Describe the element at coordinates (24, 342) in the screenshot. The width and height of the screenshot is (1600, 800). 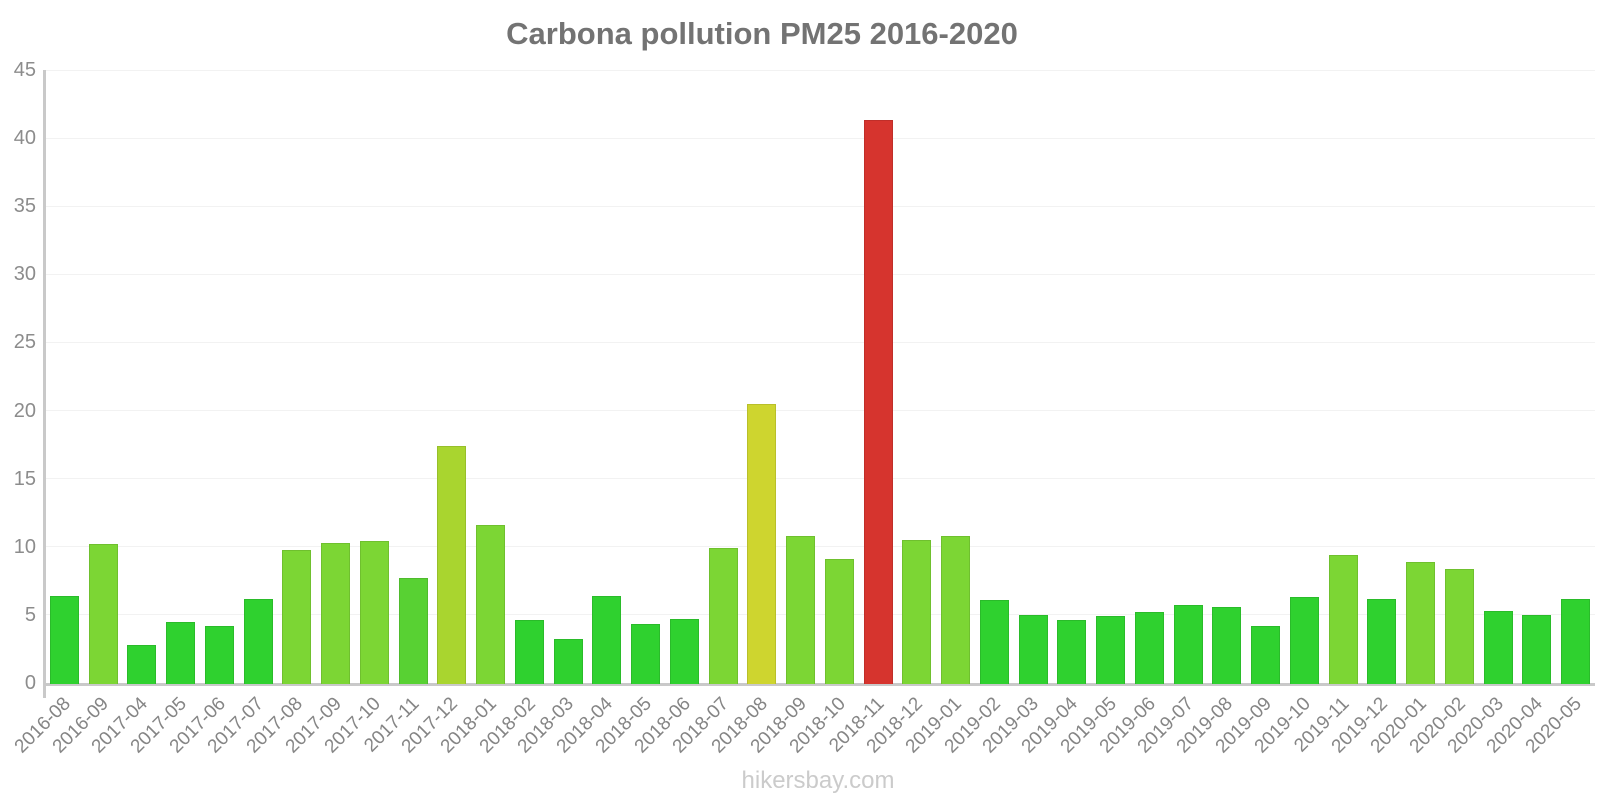
I see `y-tick-label-25: 25` at that location.